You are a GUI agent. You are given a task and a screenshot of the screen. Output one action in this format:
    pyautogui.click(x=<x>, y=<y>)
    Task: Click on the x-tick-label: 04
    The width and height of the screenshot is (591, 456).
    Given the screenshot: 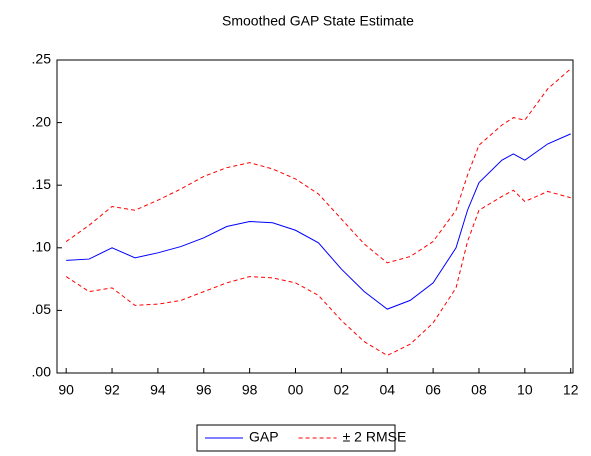 What is the action you would take?
    pyautogui.click(x=387, y=390)
    